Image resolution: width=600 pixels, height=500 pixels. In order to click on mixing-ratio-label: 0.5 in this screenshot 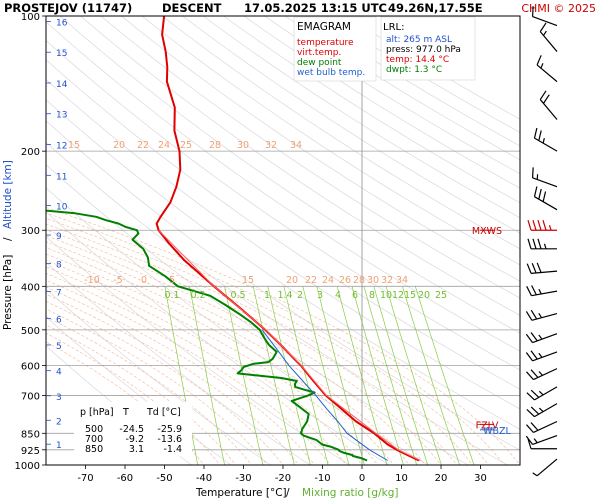, I will do `click(237, 295)`.